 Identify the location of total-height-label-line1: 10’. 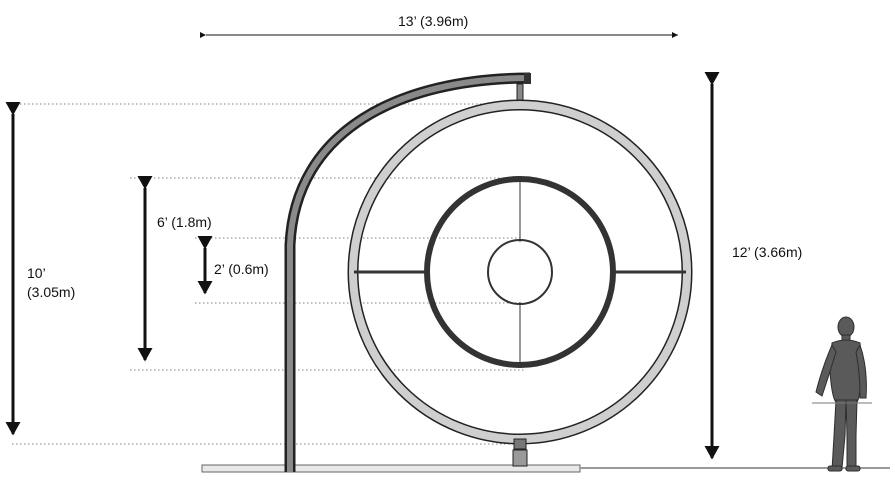
(36, 273).